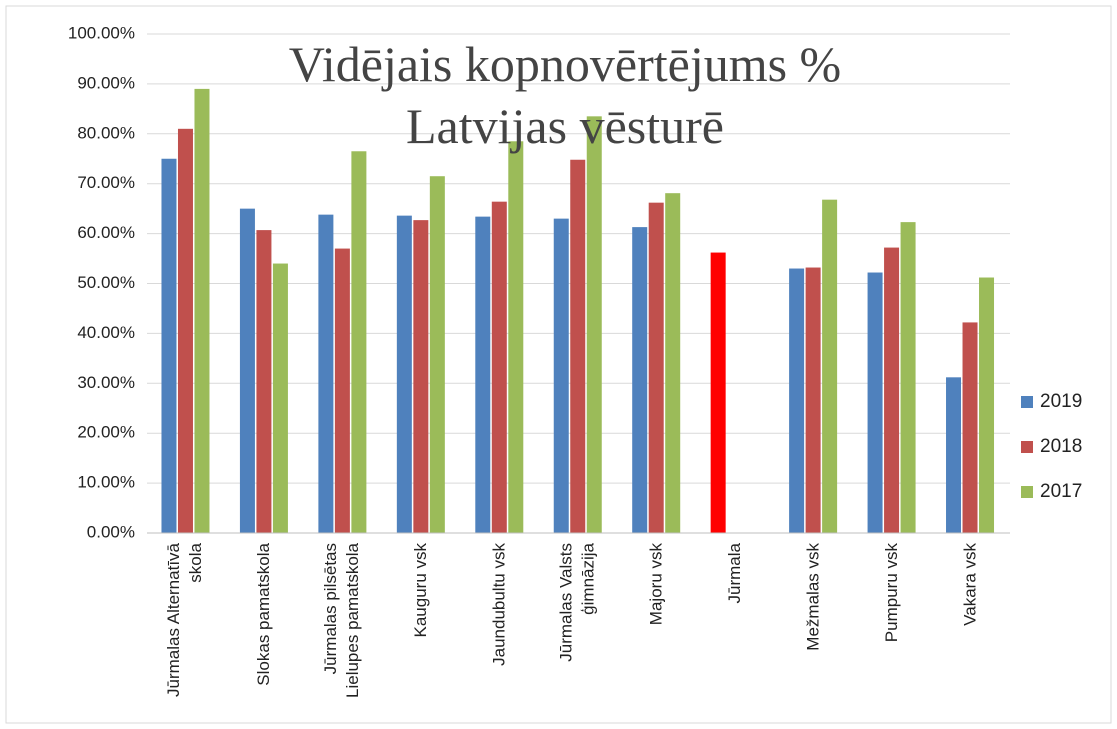 Image resolution: width=1117 pixels, height=729 pixels. I want to click on x-tick-label: Jūrmala, so click(734, 572).